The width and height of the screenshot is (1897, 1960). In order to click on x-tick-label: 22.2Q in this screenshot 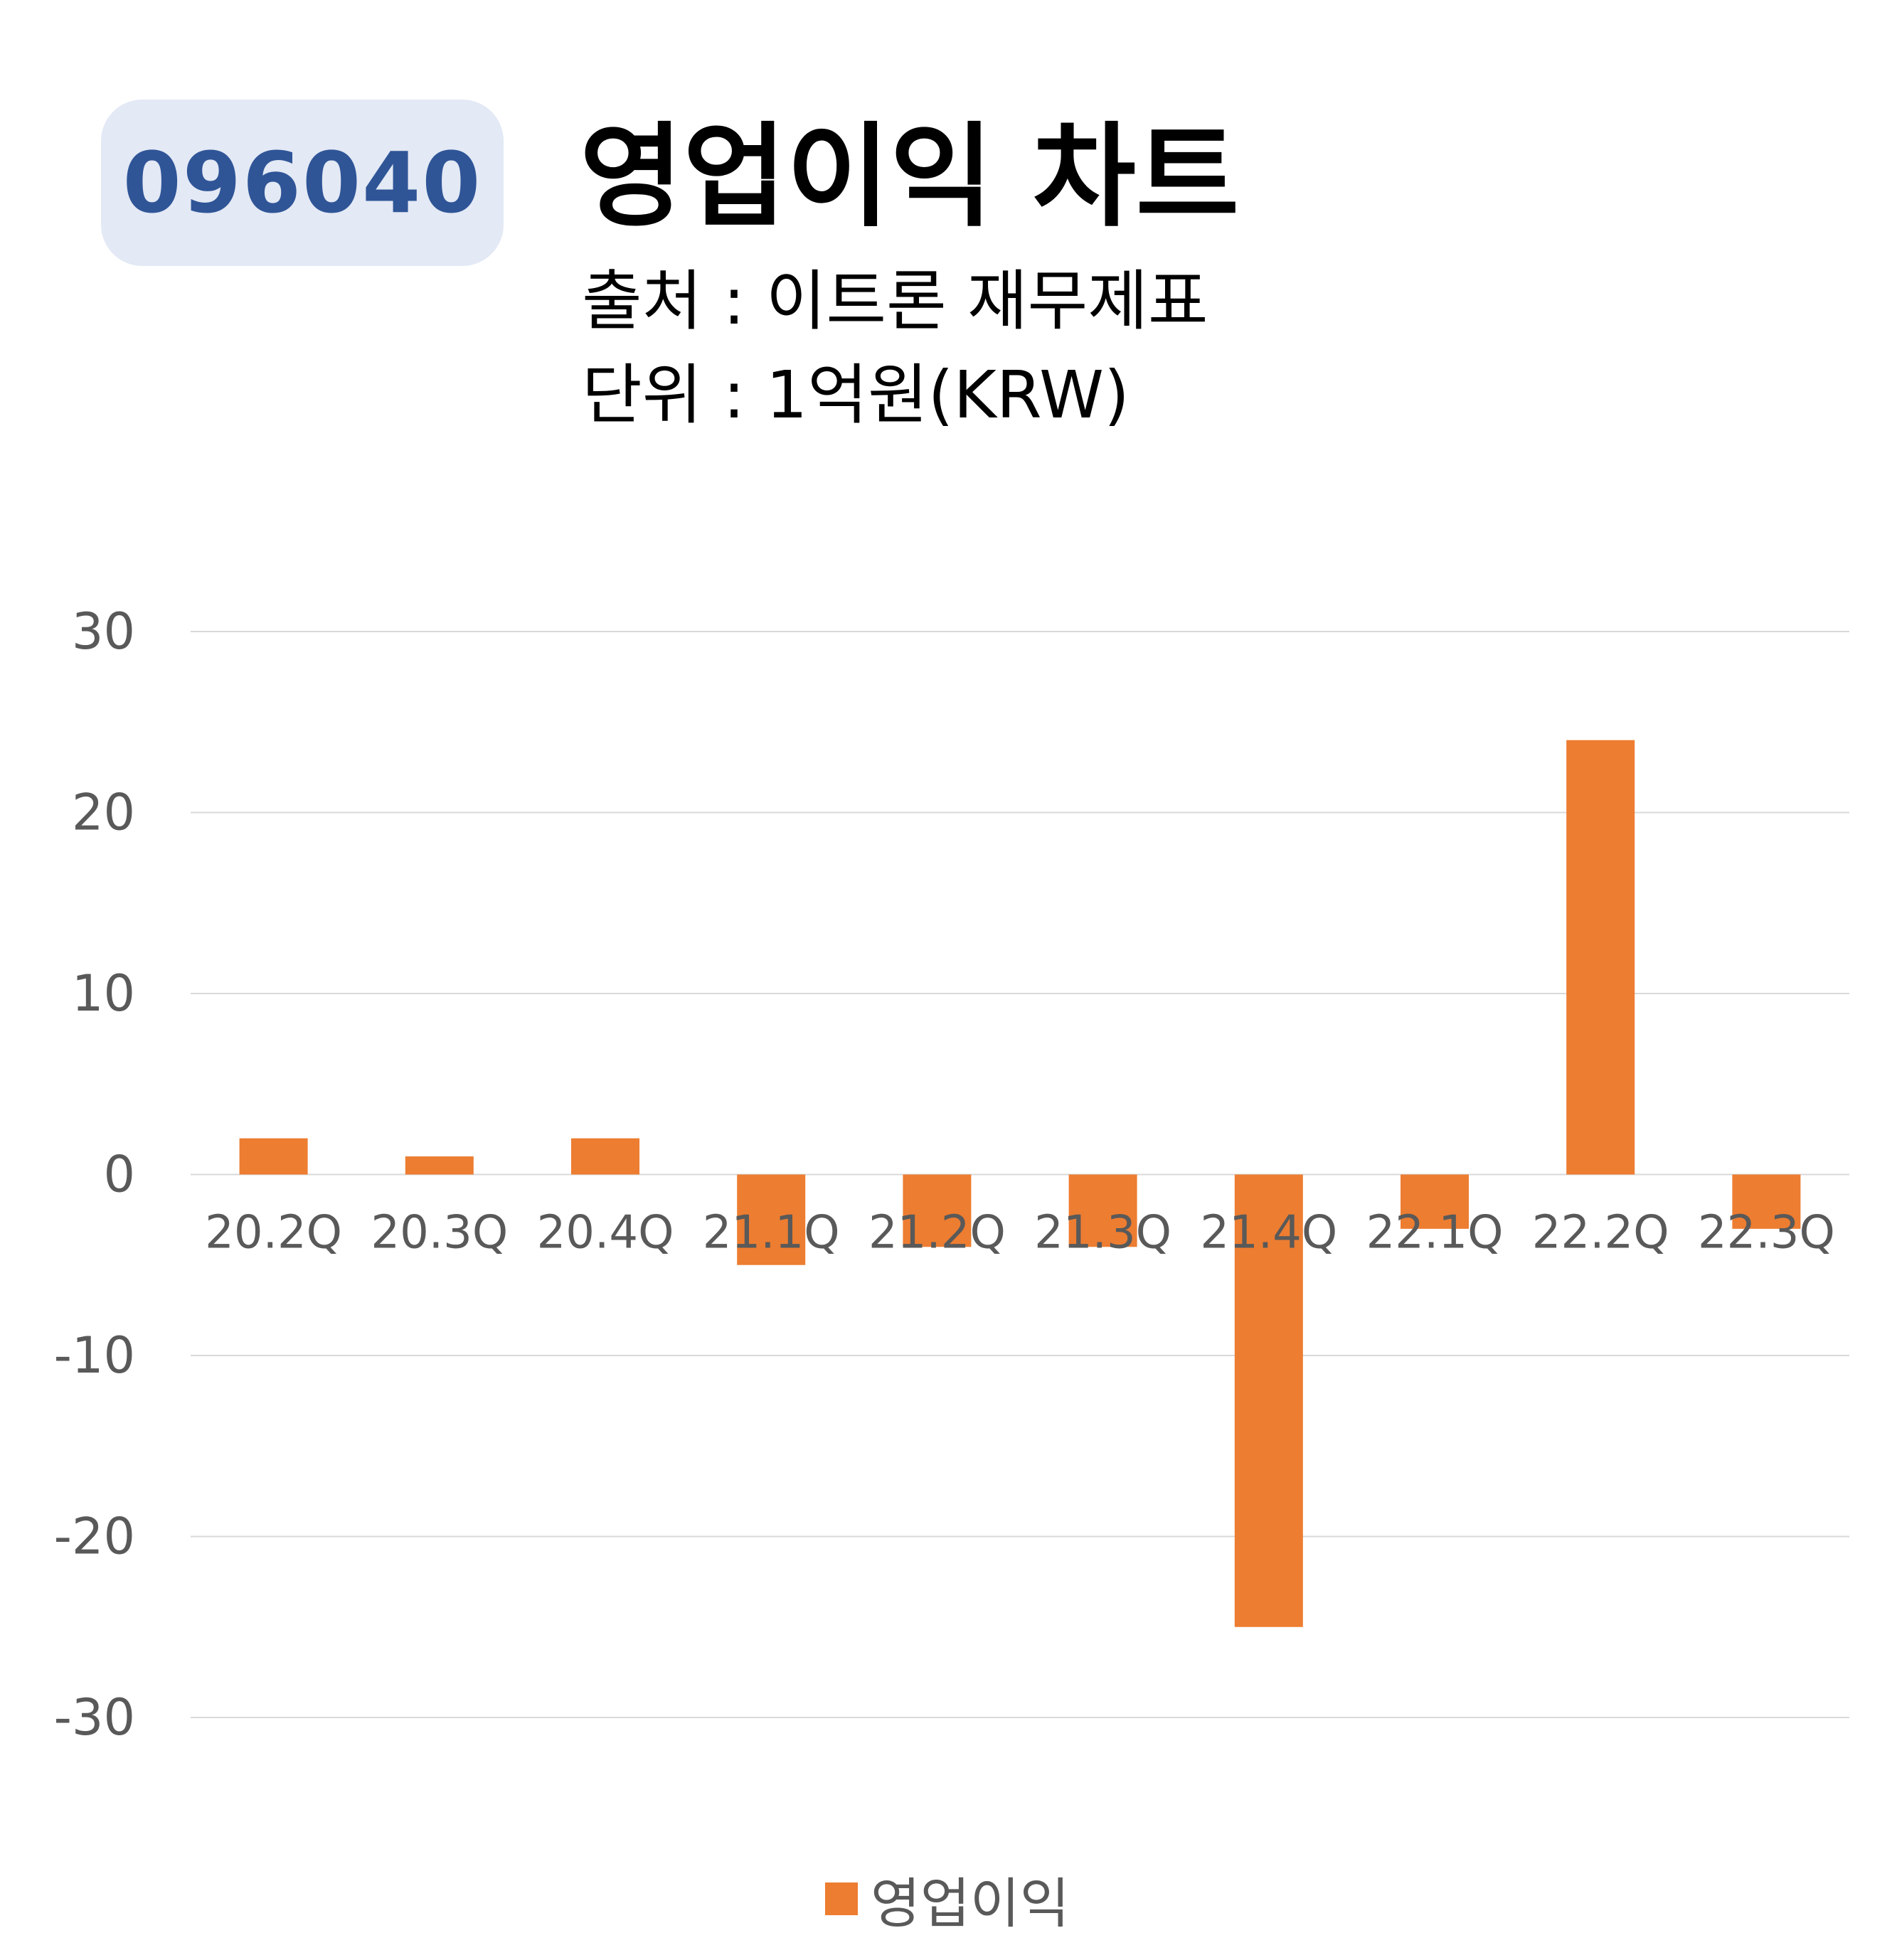, I will do `click(1600, 1233)`.